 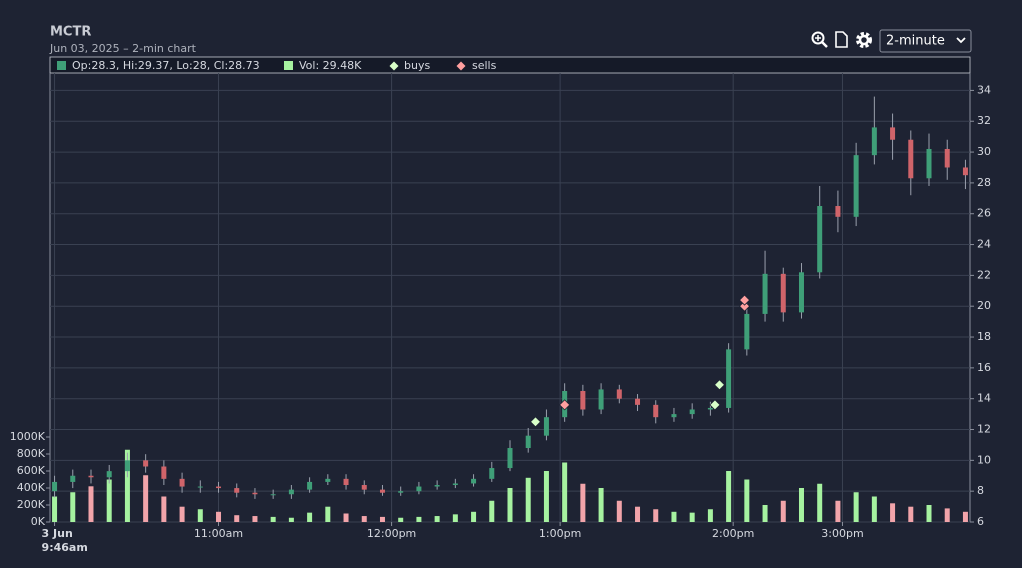 What do you see at coordinates (984, 429) in the screenshot?
I see `y-tick-label: 12` at bounding box center [984, 429].